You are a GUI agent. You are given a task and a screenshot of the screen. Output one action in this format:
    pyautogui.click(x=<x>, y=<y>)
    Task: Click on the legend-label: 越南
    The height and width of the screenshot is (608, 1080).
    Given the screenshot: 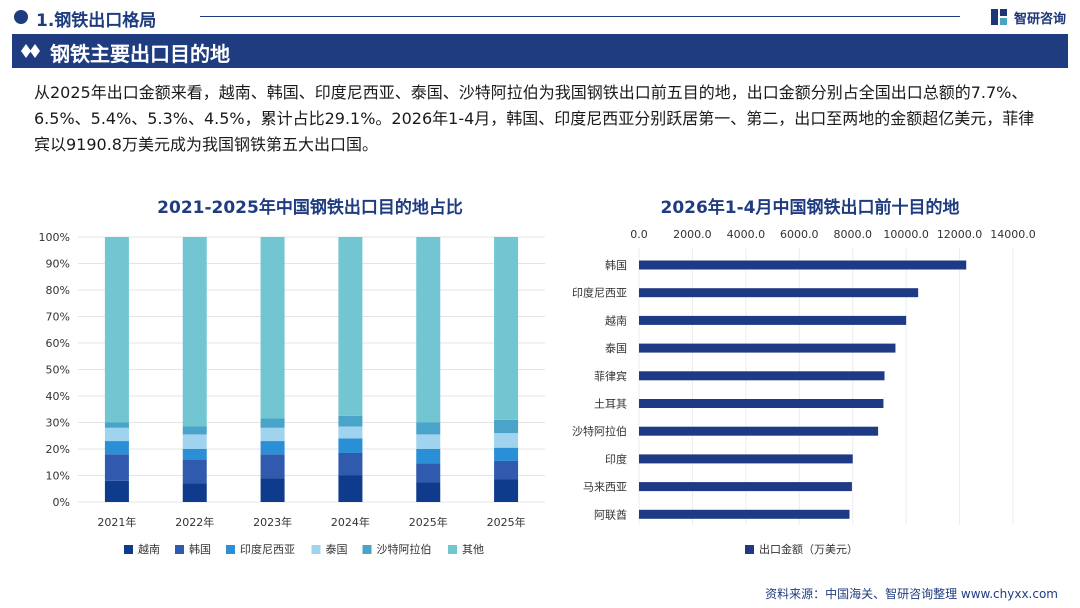 What is the action you would take?
    pyautogui.click(x=149, y=549)
    